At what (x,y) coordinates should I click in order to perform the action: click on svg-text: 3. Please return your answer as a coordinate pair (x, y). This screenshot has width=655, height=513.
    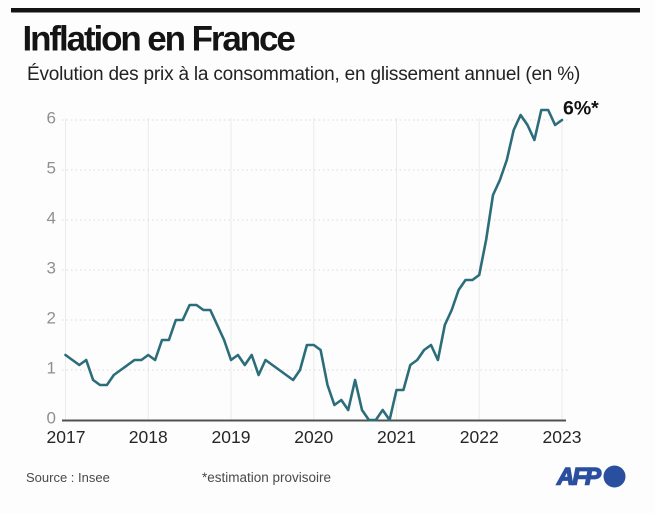
    Looking at the image, I should click on (51, 268).